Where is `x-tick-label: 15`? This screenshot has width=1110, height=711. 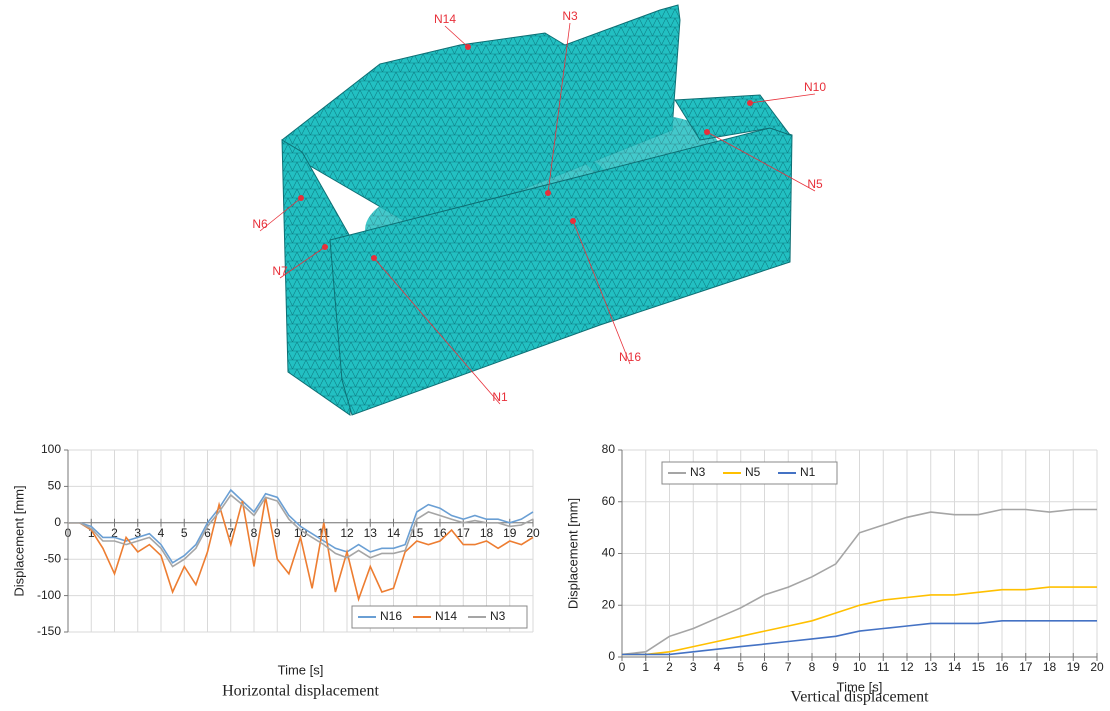
x-tick-label: 15 is located at coordinates (979, 667).